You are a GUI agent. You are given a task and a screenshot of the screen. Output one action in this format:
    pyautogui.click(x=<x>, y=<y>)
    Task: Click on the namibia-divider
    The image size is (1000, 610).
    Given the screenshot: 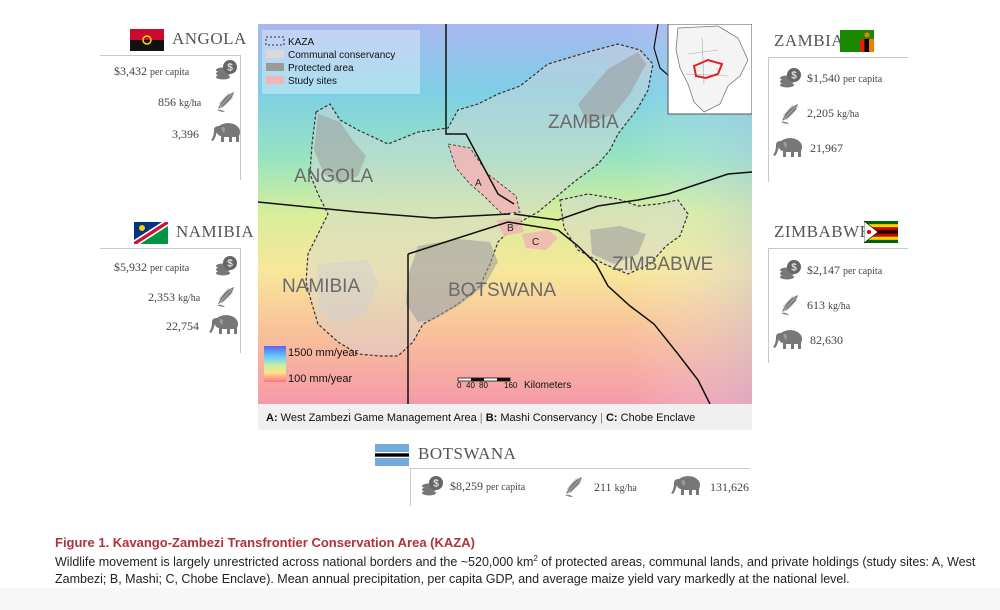 What is the action you would take?
    pyautogui.click(x=170, y=248)
    